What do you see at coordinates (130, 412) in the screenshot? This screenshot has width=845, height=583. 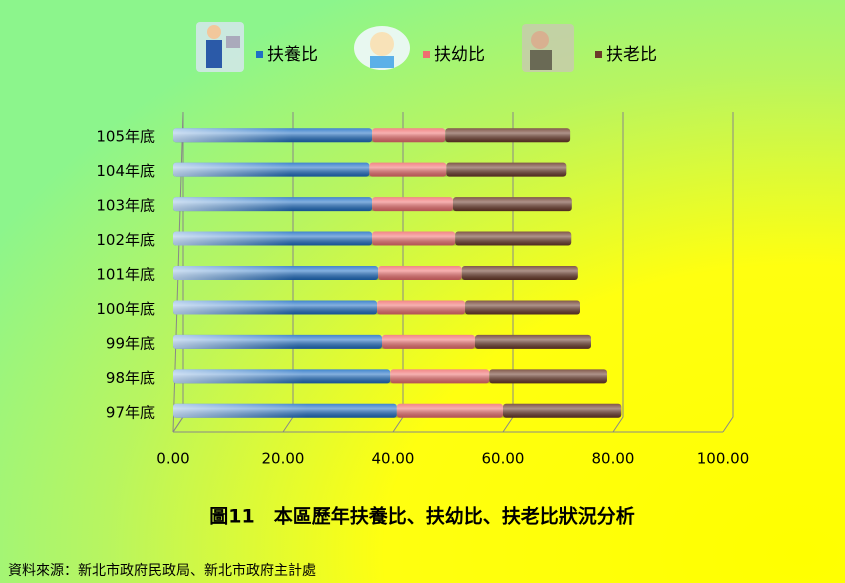 I see `y-tick-label: 97年底` at bounding box center [130, 412].